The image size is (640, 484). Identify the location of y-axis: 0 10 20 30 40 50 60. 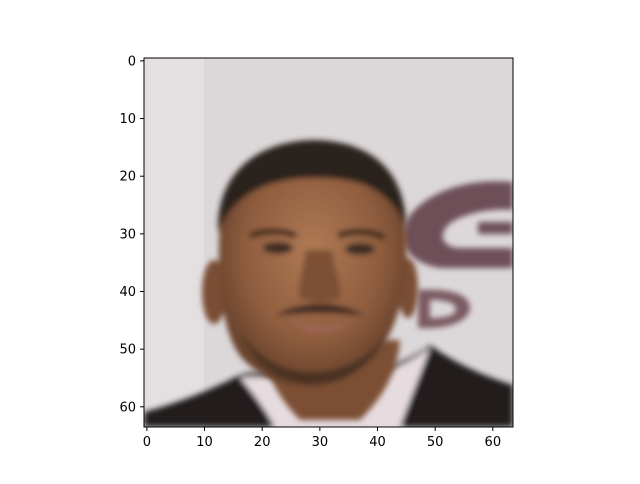
(131, 234).